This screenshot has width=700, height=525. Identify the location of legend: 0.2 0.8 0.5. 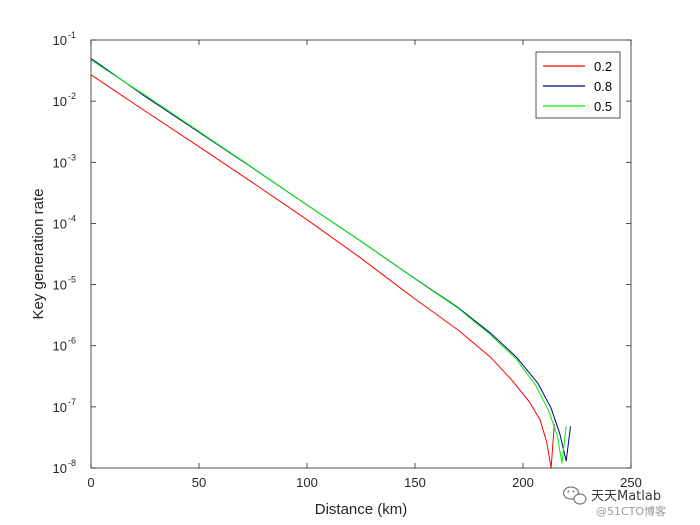
(578, 85).